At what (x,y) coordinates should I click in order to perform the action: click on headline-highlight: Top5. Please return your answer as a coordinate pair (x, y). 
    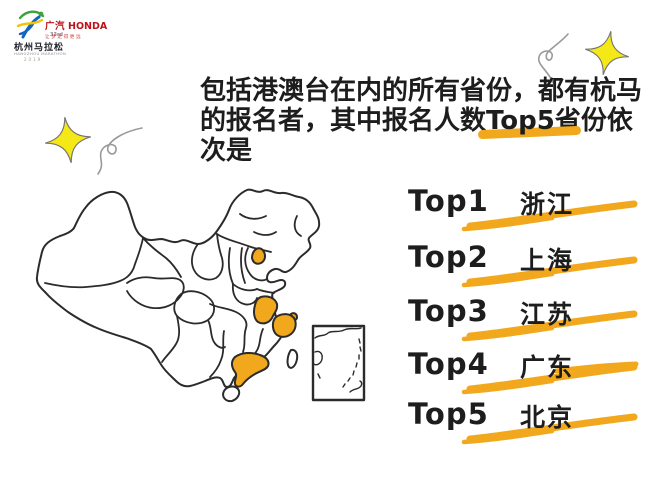
    Looking at the image, I should click on (520, 121).